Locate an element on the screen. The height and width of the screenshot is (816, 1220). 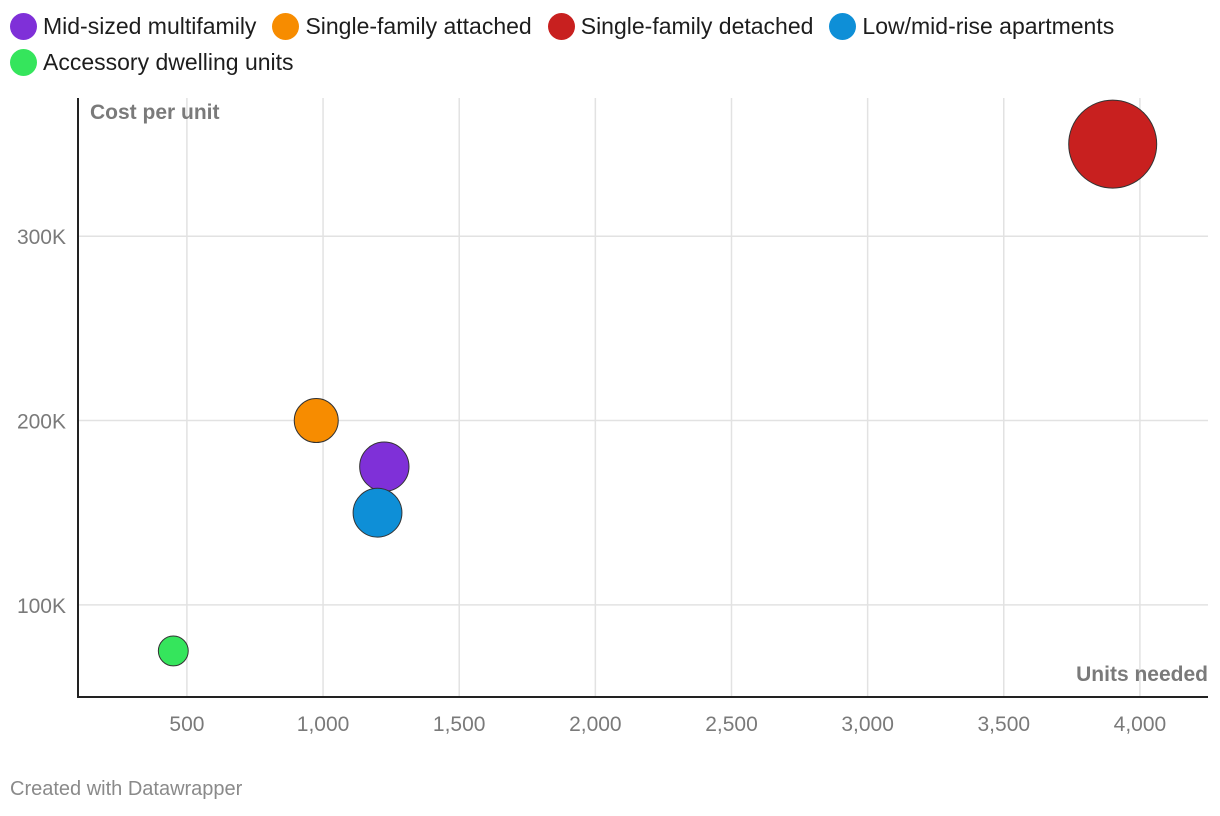
legend-item: Mid-sized multifamily is located at coordinates (133, 26).